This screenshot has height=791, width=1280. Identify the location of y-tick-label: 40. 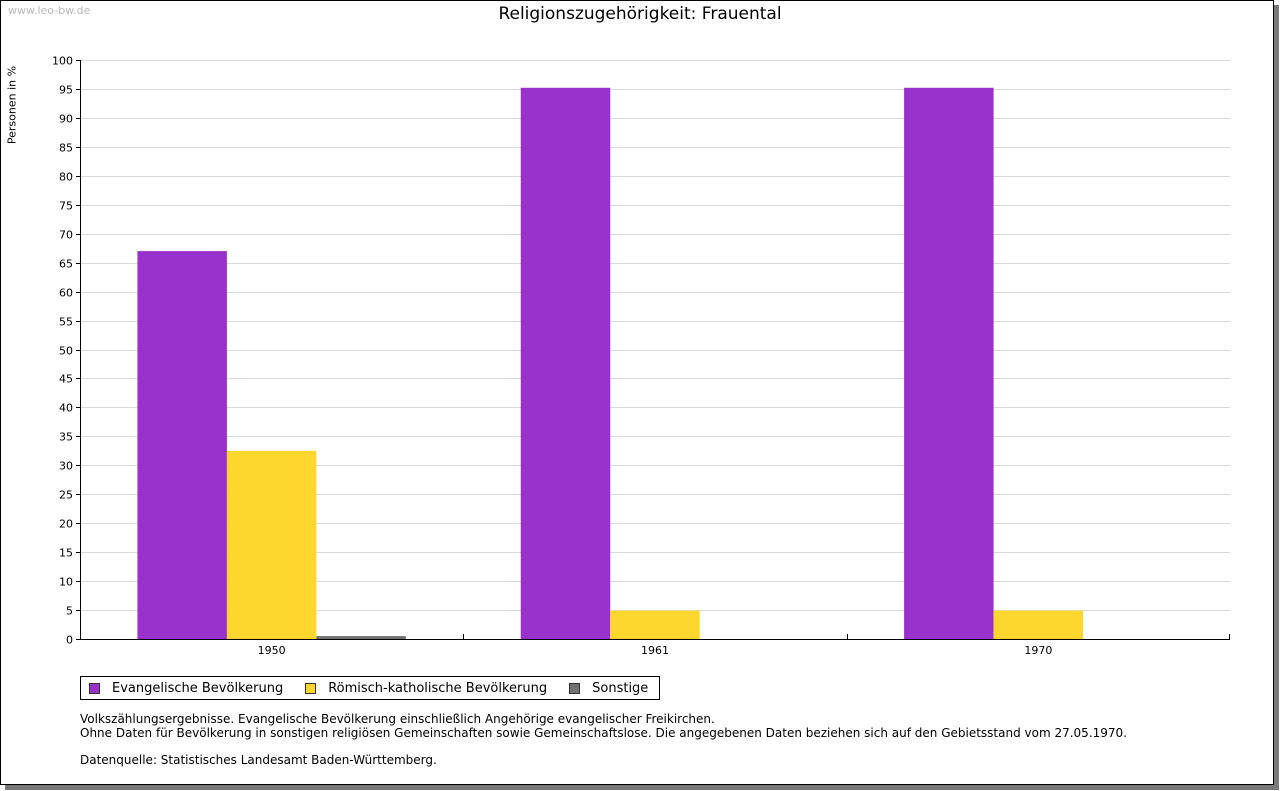
(66, 408).